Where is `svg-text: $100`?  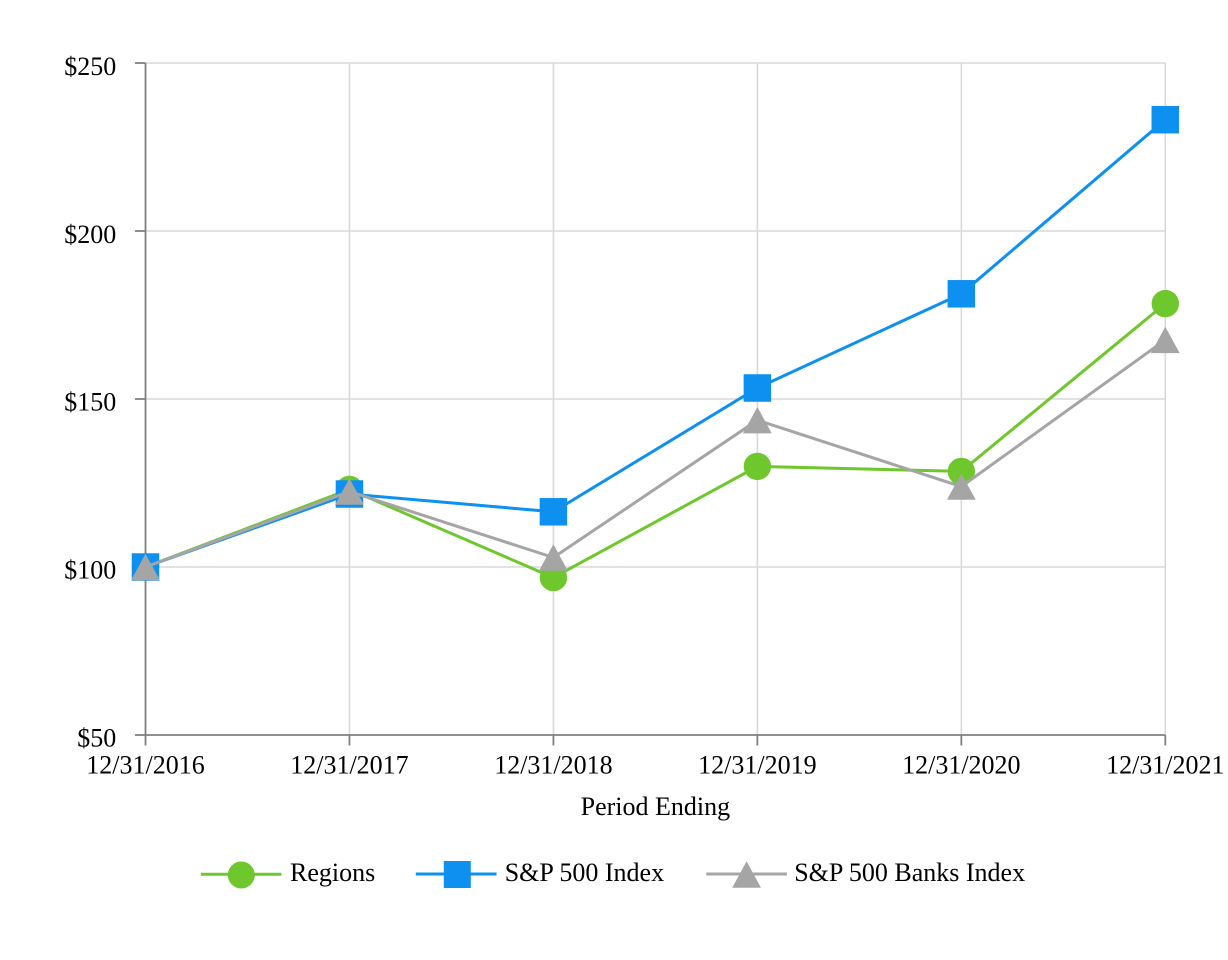
svg-text: $100 is located at coordinates (90, 570).